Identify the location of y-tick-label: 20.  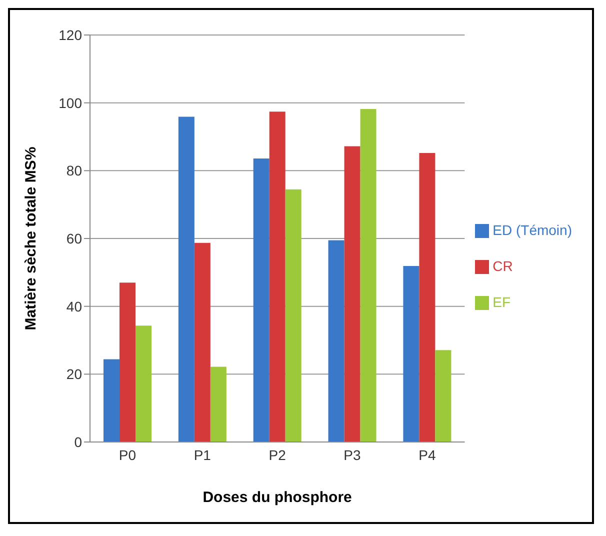
(74, 374).